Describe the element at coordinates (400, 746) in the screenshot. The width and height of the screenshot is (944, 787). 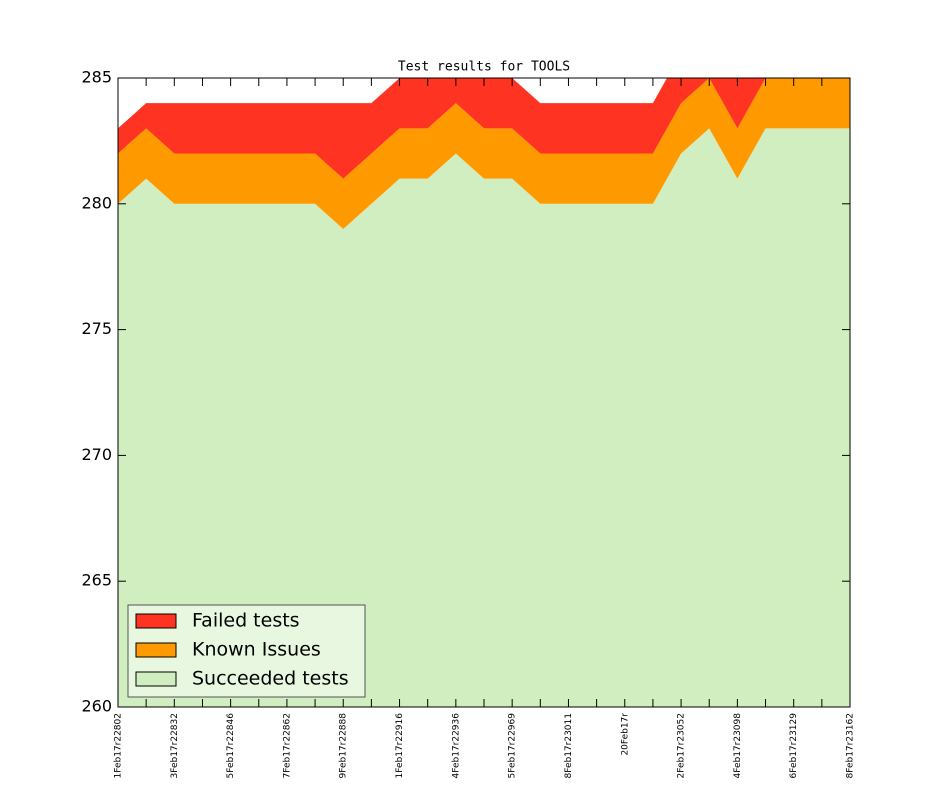
I see `x-tick-label: 1Feb17r22916` at that location.